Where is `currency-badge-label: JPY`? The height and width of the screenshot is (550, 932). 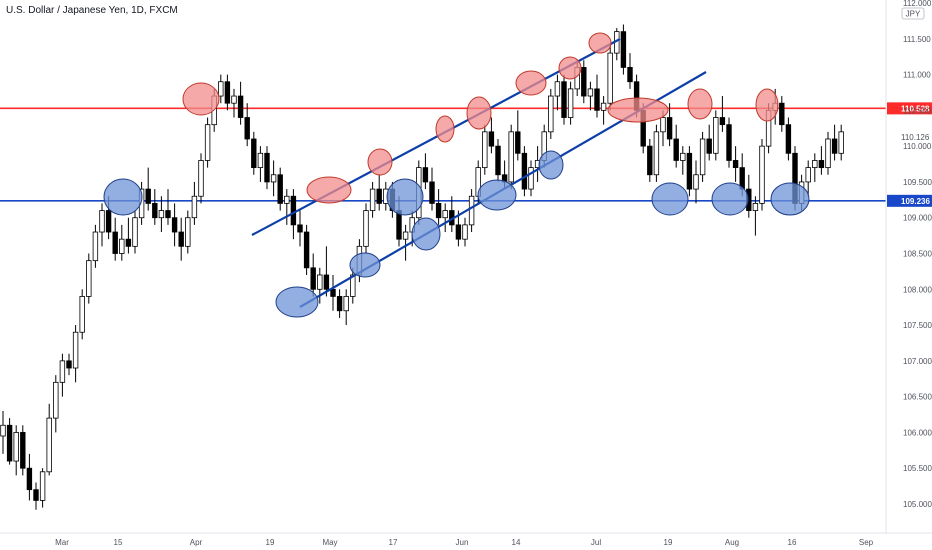 currency-badge-label: JPY is located at coordinates (913, 14).